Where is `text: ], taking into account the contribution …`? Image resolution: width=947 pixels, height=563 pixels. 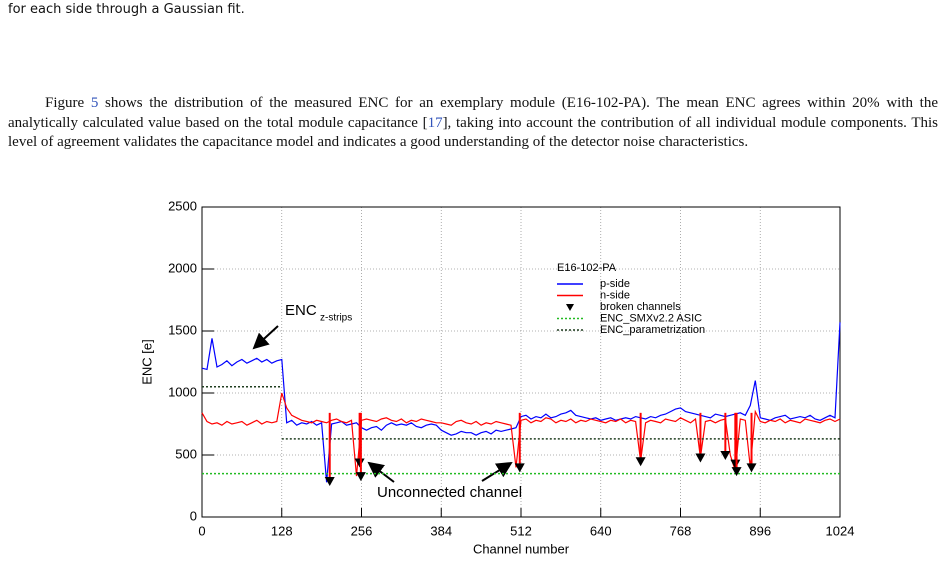 text: ], taking into account the contribution … is located at coordinates (473, 132).